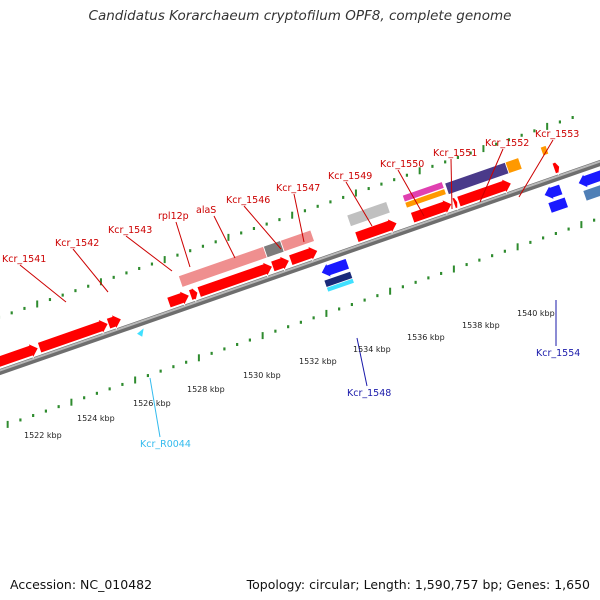  I want to click on accession-label: Accession: NC_010482, so click(81, 584).